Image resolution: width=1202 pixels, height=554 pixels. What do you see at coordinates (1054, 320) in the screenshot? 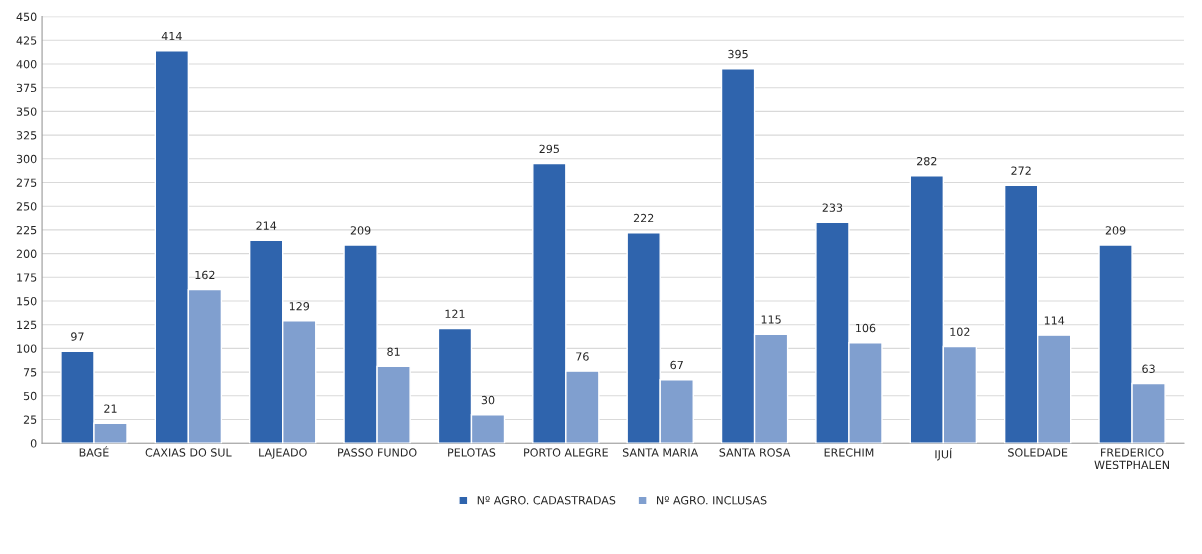
I see `data-label: 114` at bounding box center [1054, 320].